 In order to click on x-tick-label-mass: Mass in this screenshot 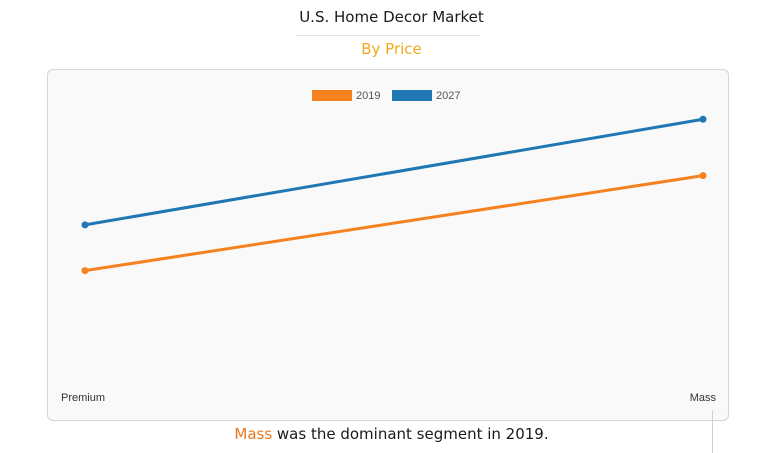, I will do `click(703, 398)`.